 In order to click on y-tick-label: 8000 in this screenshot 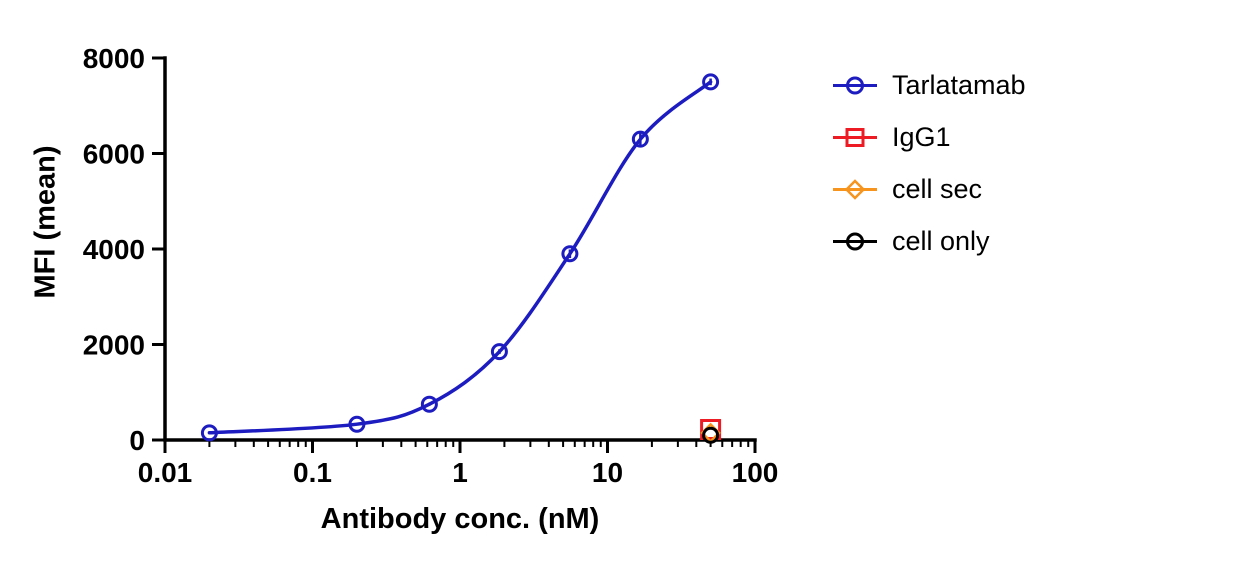, I will do `click(114, 58)`.